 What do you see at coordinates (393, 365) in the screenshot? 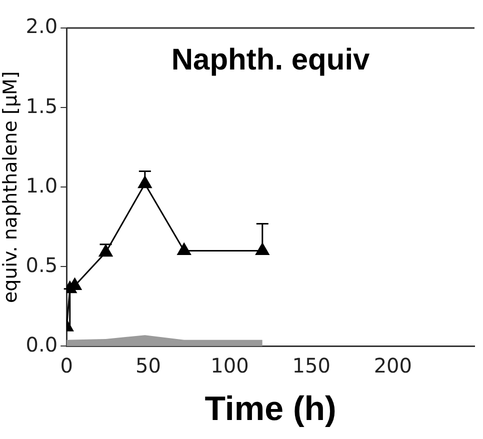
I see `x-tick-label: 200` at bounding box center [393, 365].